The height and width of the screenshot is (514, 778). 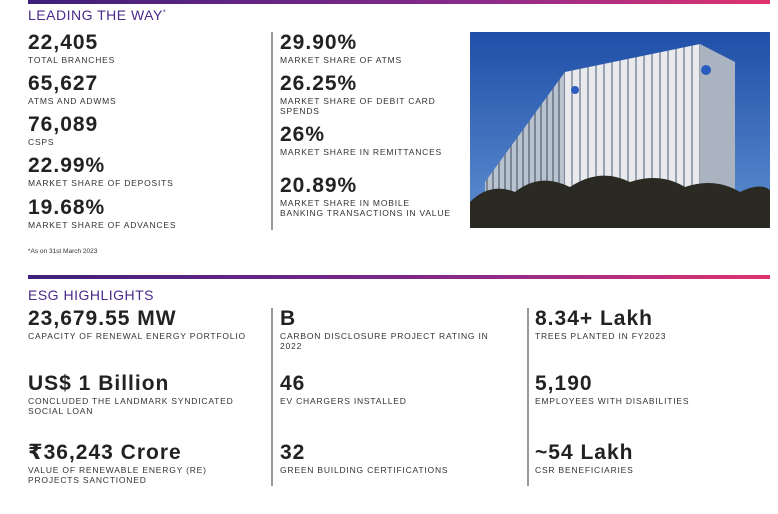 What do you see at coordinates (72, 101) in the screenshot?
I see `stat-label: ATMs AND ADWMs` at bounding box center [72, 101].